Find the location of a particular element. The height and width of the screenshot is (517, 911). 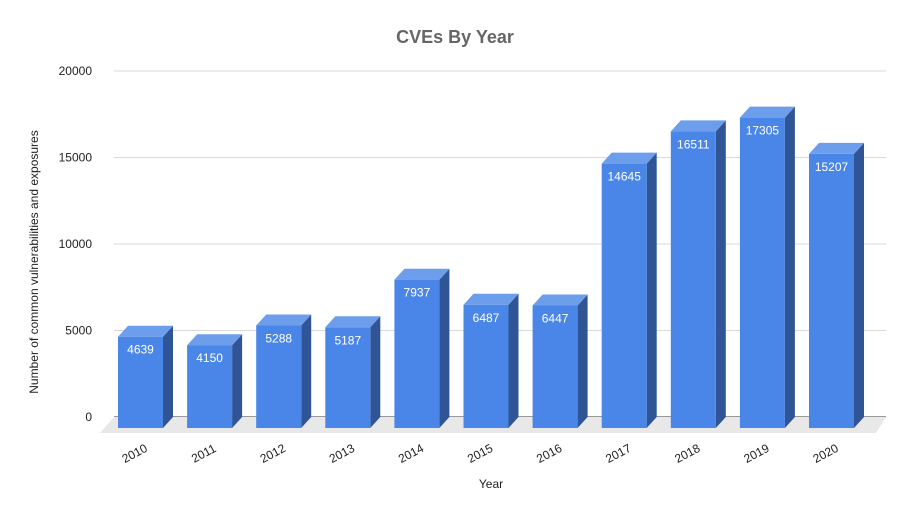

bar-group: 15207 is located at coordinates (836, 285).